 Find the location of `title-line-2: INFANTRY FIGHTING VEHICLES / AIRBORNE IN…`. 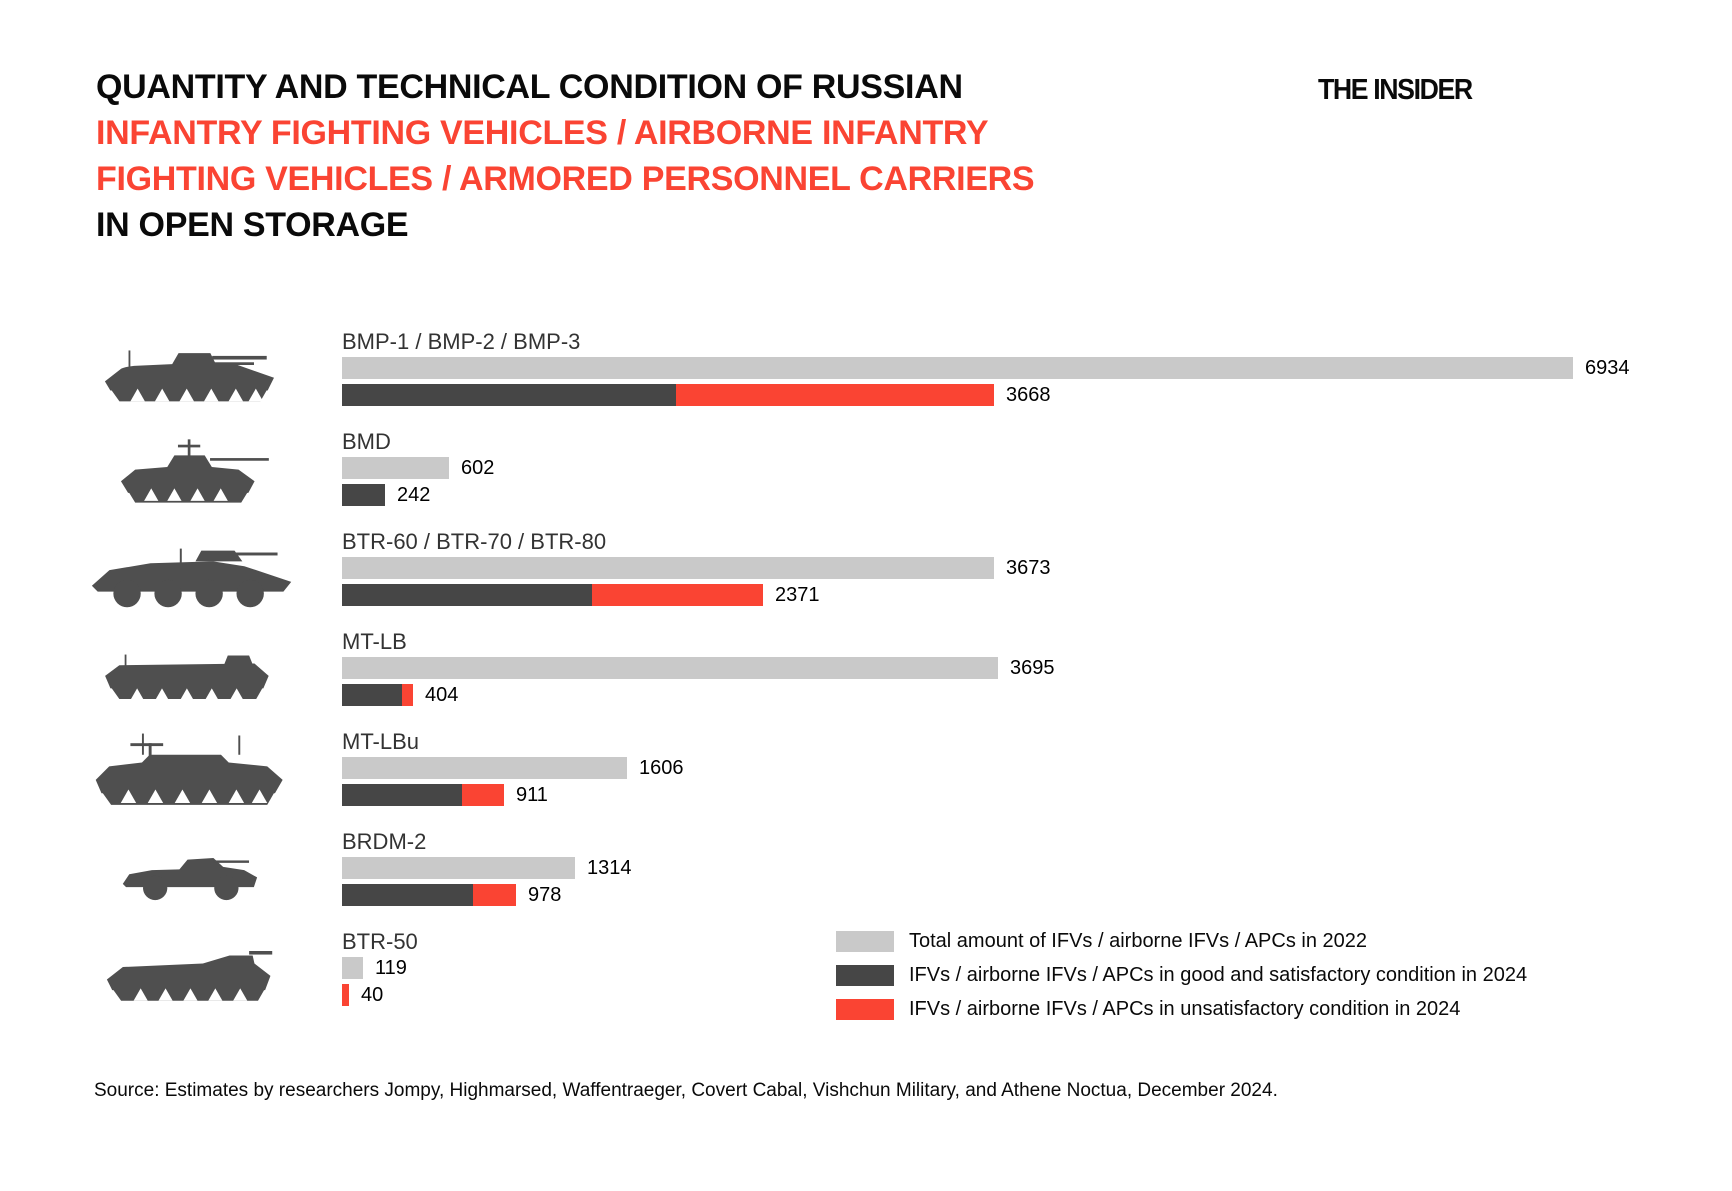

title-line-2: INFANTRY FIGHTING VEHICLES / AIRBORNE IN… is located at coordinates (542, 133).